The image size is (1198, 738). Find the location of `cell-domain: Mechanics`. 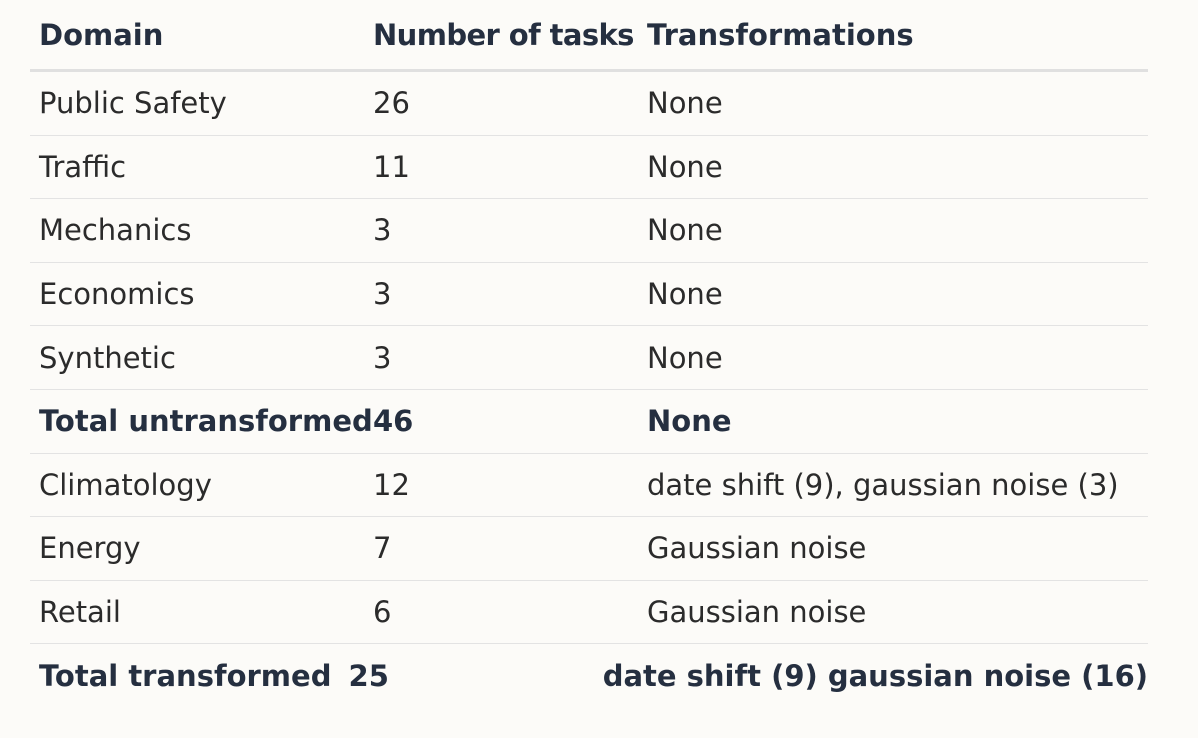

cell-domain: Mechanics is located at coordinates (115, 230).